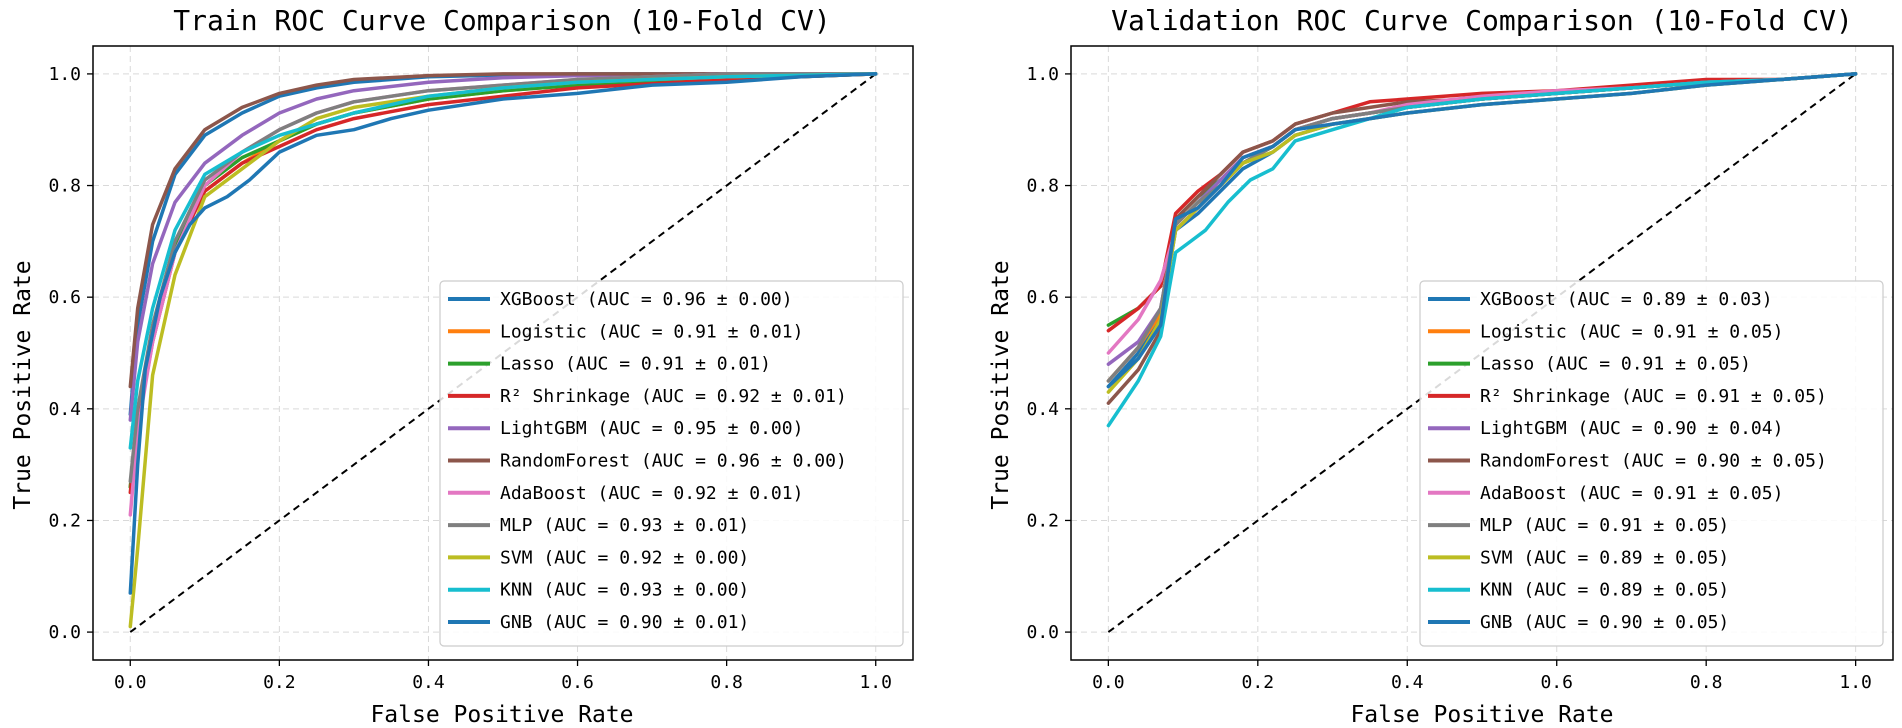  Describe the element at coordinates (651, 428) in the screenshot. I see `legend-entry: LightGBM (AUC = 0.95 ± 0.00)` at that location.